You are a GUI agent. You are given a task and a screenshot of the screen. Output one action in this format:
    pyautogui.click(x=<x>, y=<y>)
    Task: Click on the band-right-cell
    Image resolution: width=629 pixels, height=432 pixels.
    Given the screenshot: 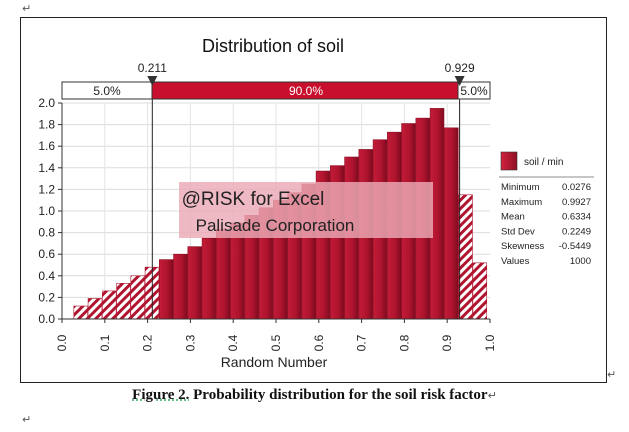 What is the action you would take?
    pyautogui.click(x=474, y=90)
    